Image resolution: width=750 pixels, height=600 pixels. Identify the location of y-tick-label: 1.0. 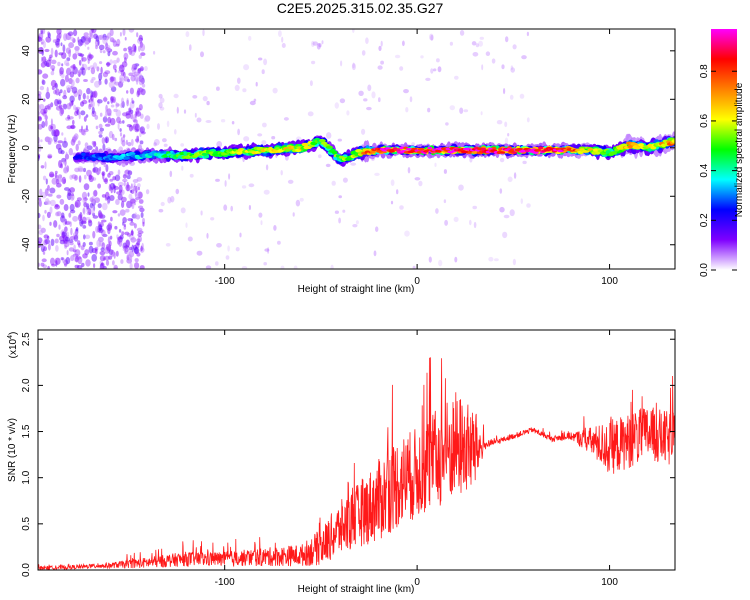
(26, 477).